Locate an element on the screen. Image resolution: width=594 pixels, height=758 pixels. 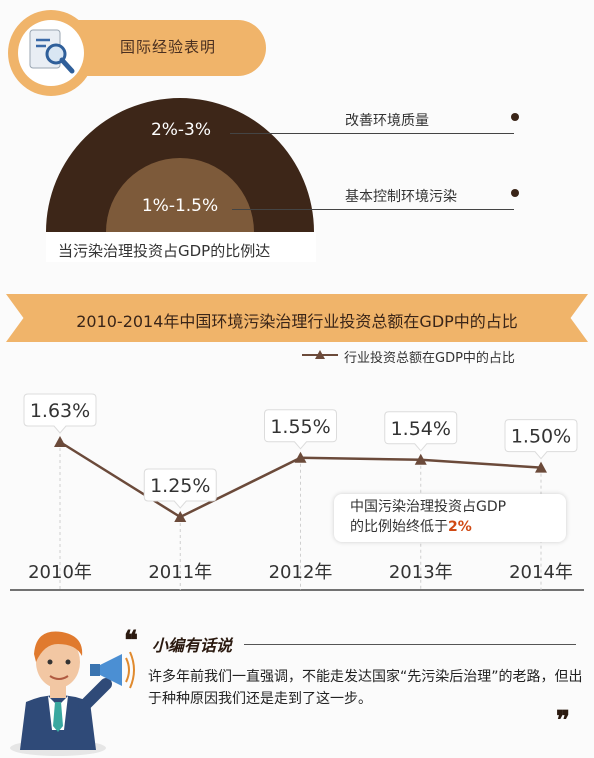
section2-banner is located at coordinates (297, 318).